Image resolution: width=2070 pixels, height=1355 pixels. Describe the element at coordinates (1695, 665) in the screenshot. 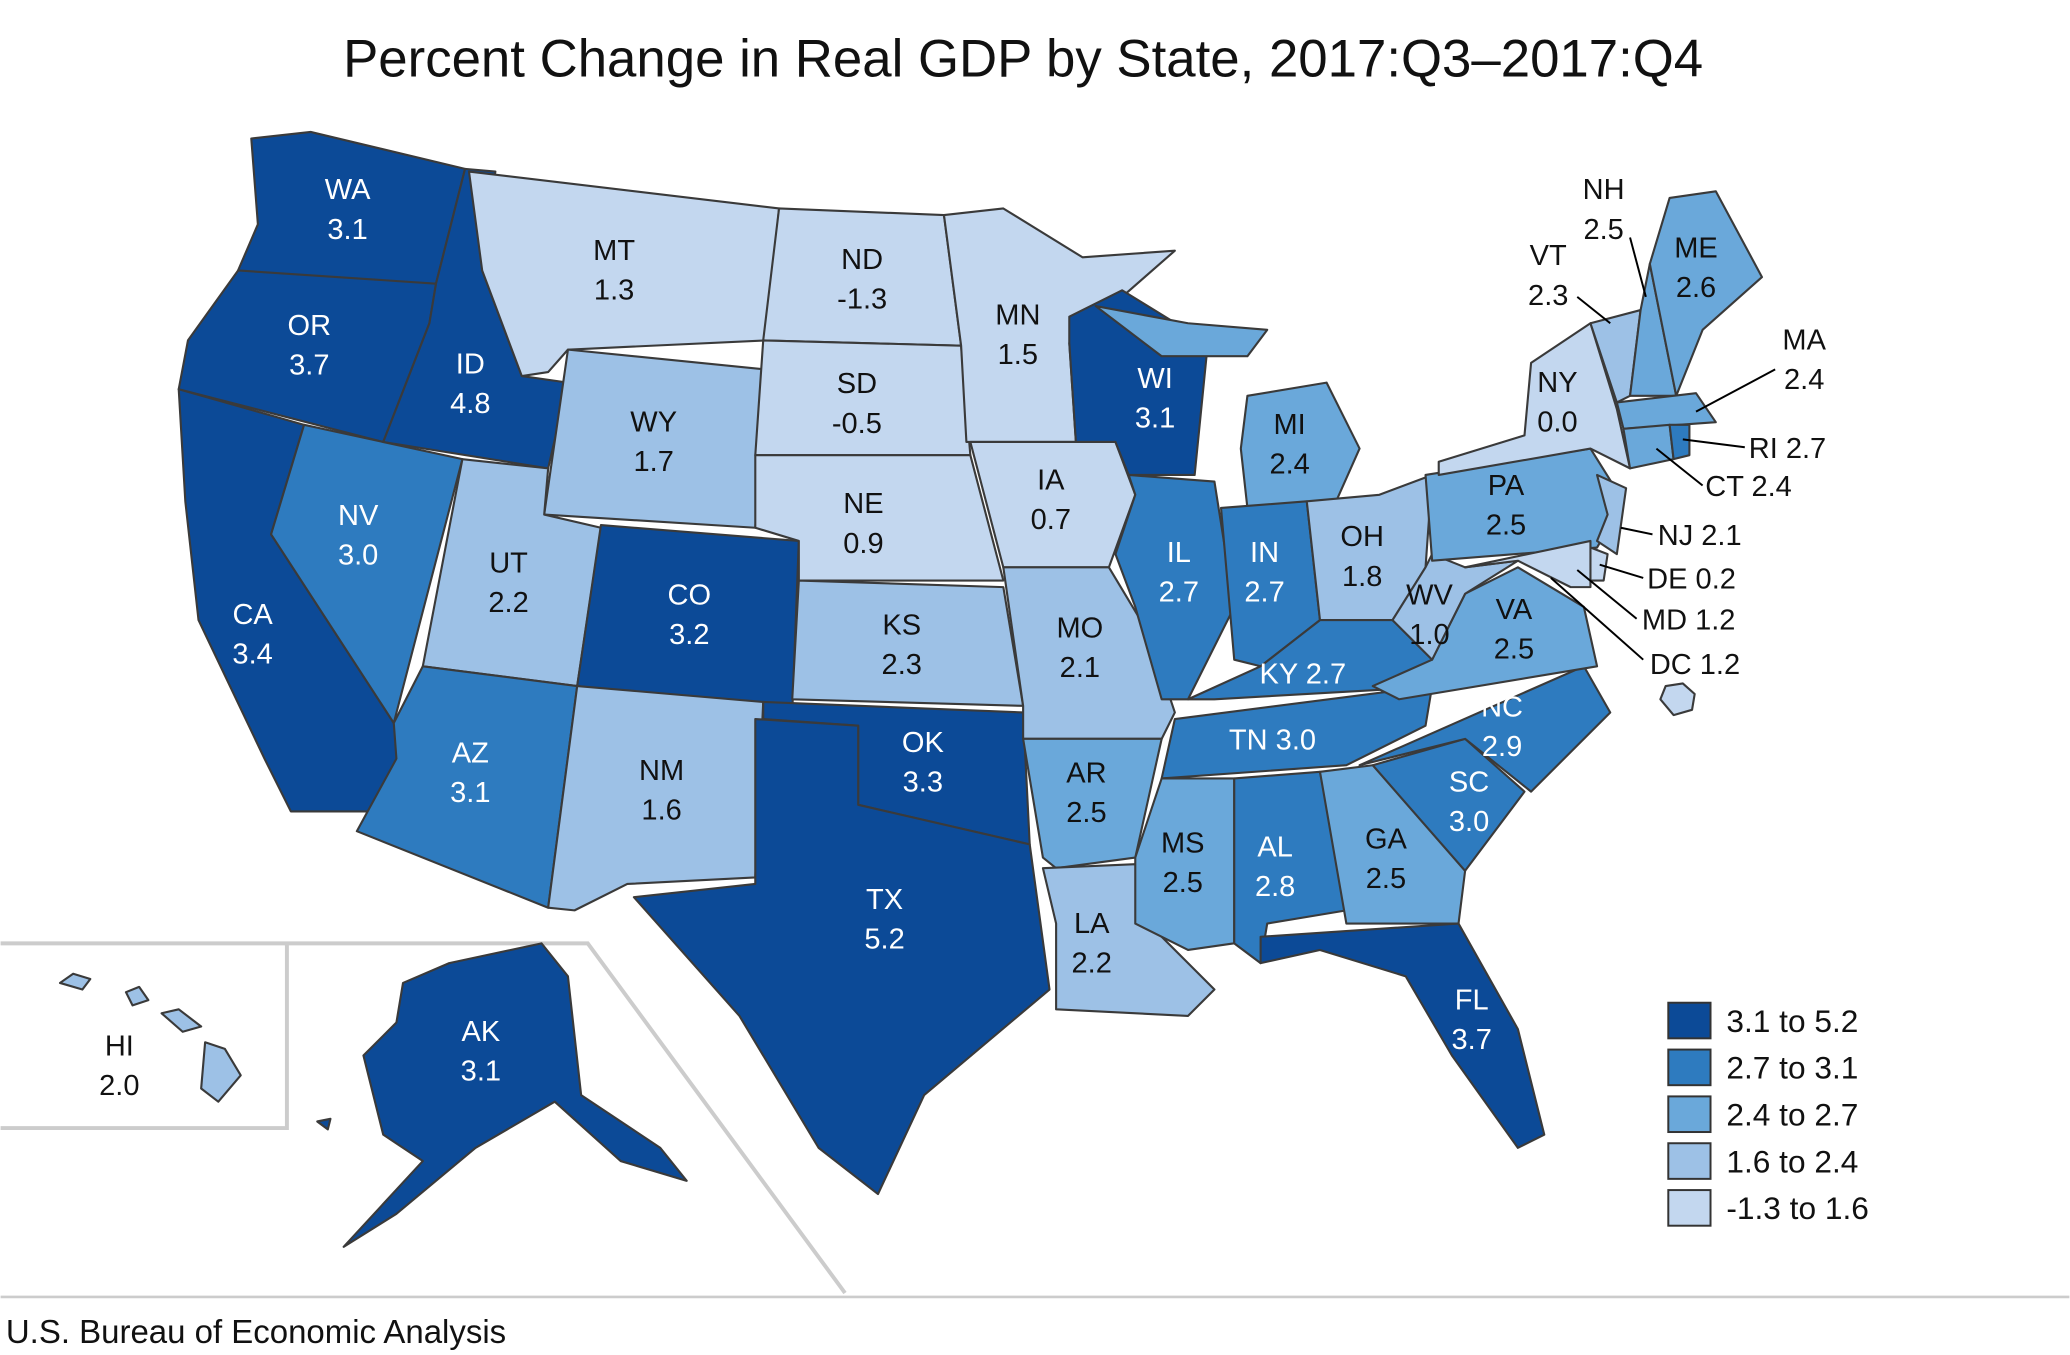

I see `state-label: DC 1.2` at that location.